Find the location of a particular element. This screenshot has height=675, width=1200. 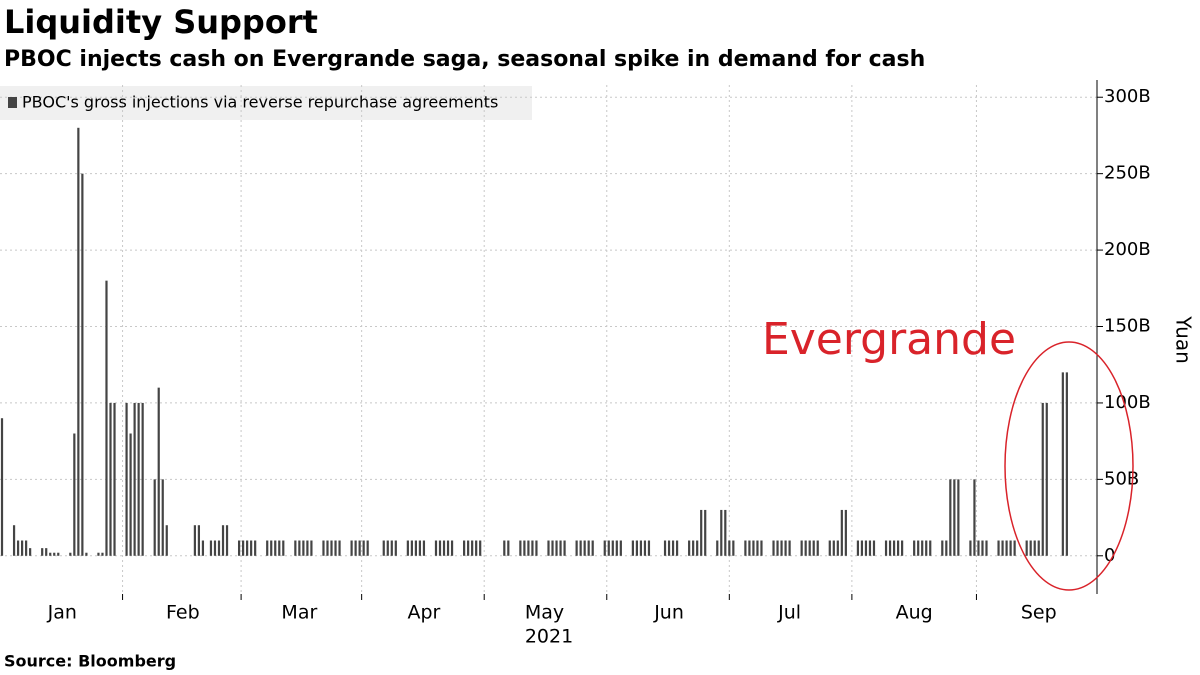

x-tick-label: Mar is located at coordinates (299, 613).